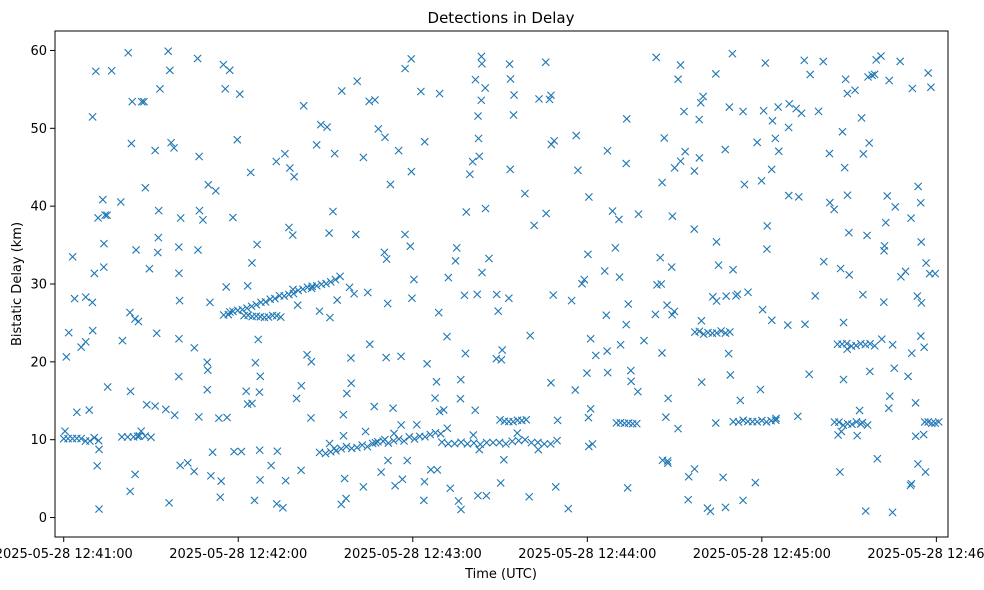  I want to click on x-axis-label: Time (UTC), so click(500, 574).